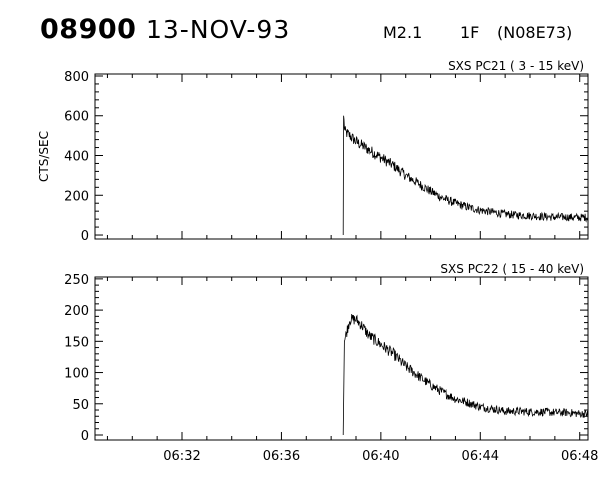 The image size is (600, 480). I want to click on y-tick-label: 400, so click(76, 157).